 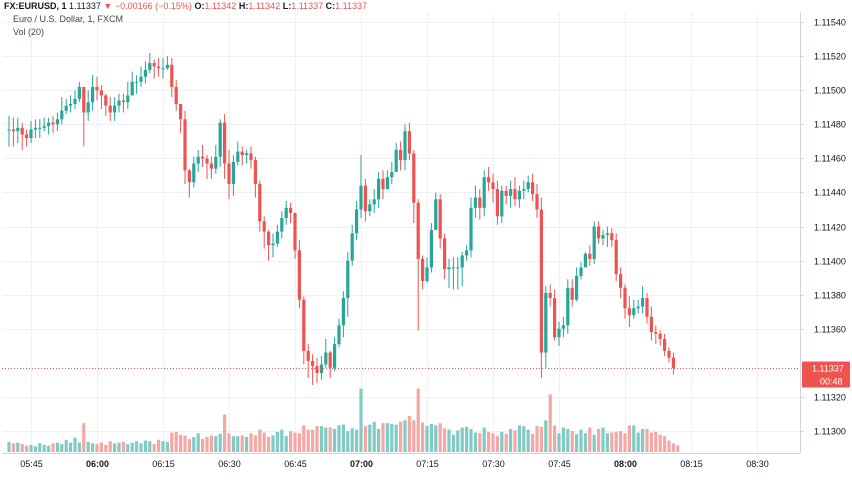 I want to click on y-tick-label: 1.11520, so click(x=830, y=57).